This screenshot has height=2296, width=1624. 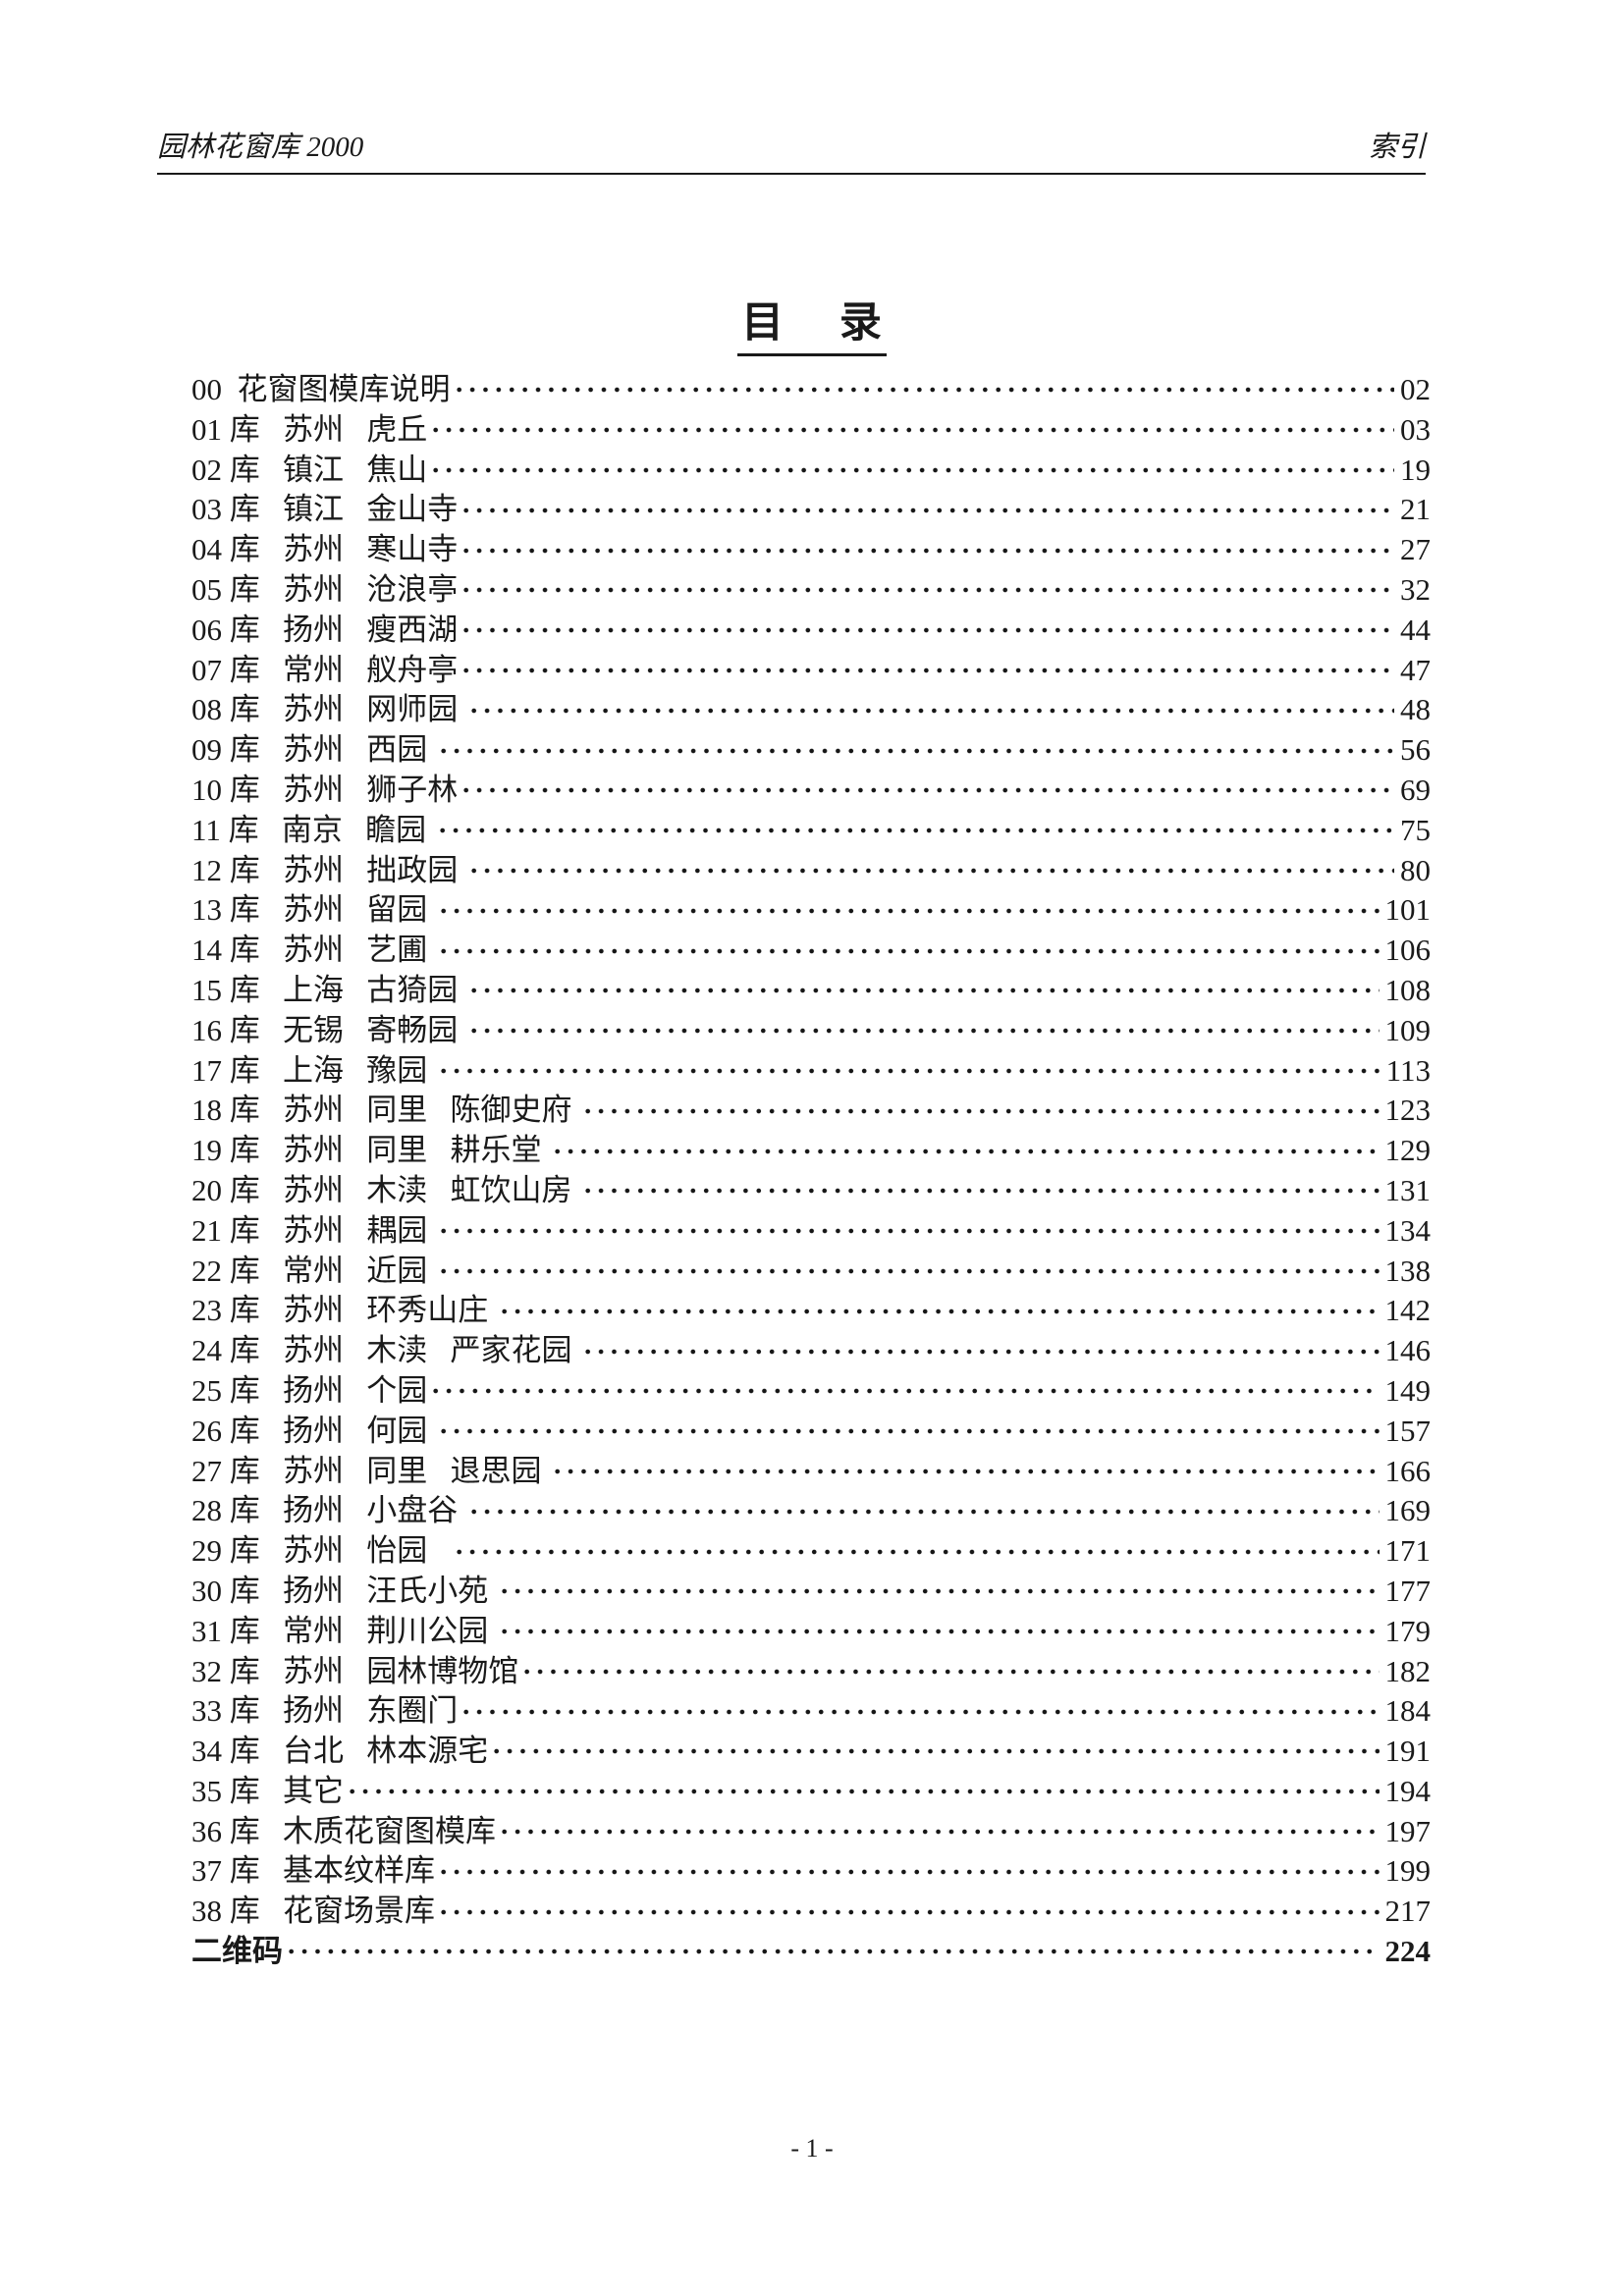 What do you see at coordinates (343, 1311) in the screenshot?
I see `toc-entry-label: 23 库 苏州 环秀山庄` at bounding box center [343, 1311].